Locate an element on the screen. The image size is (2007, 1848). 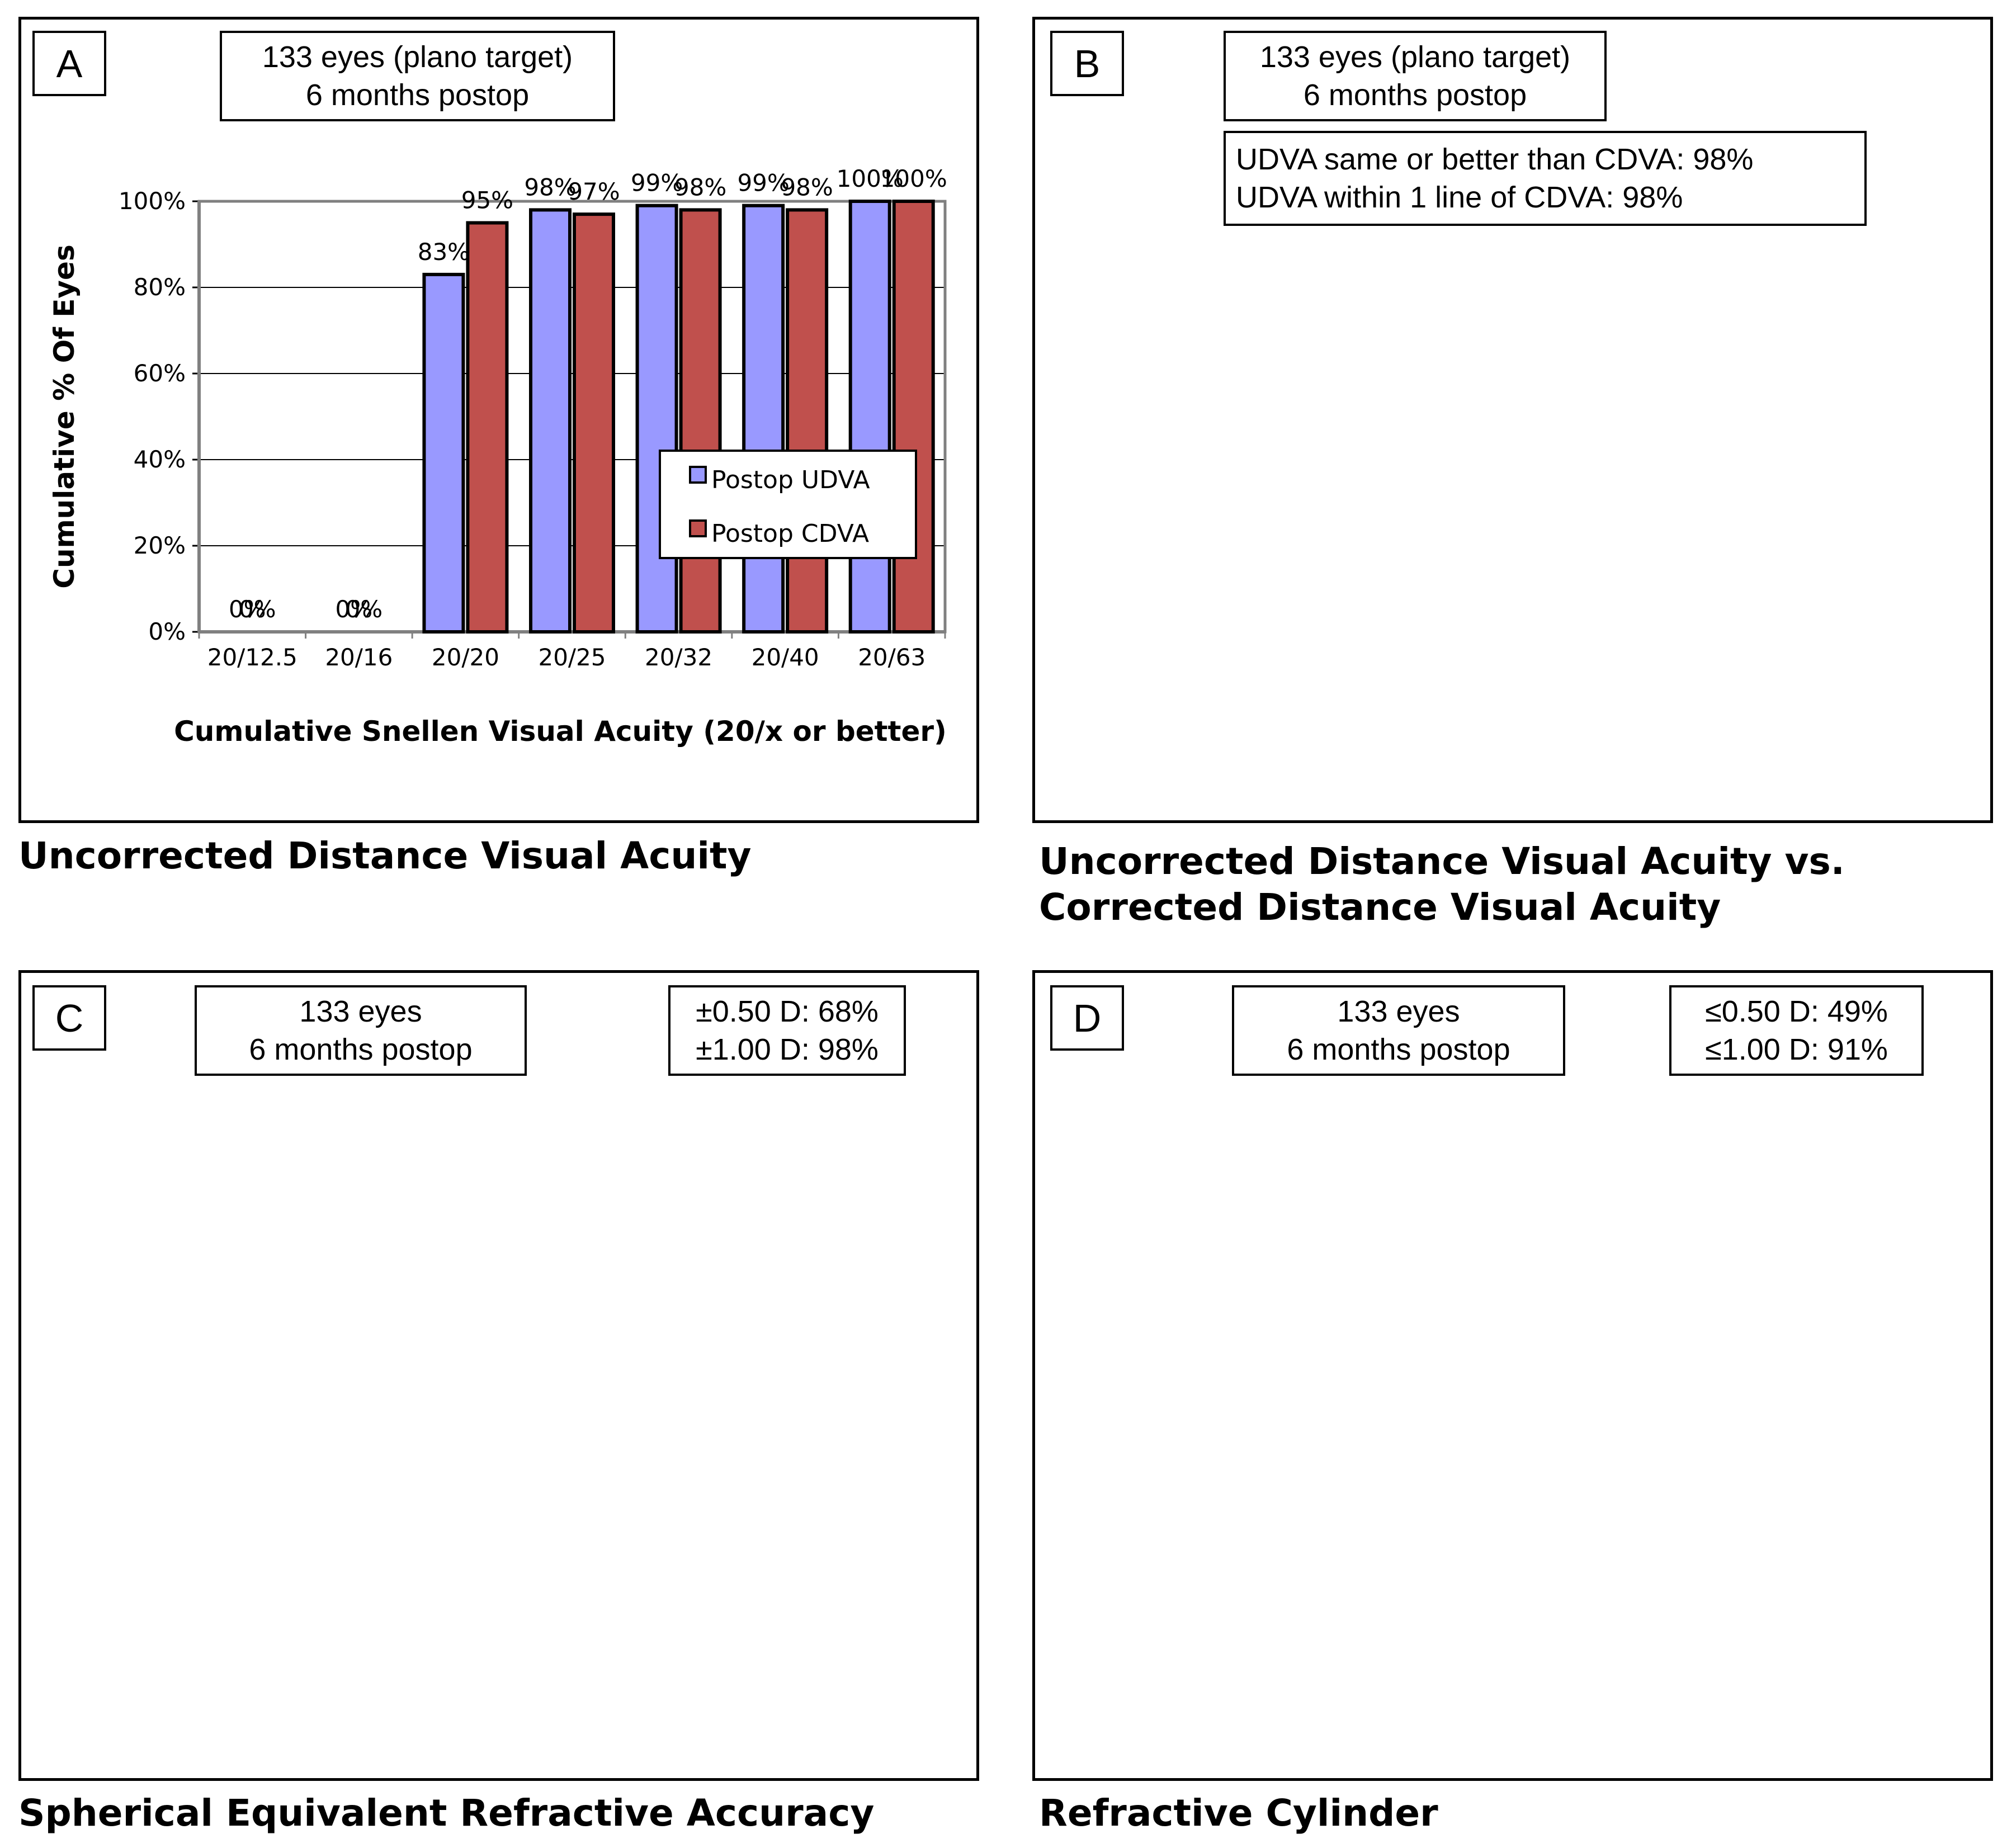
chart-a-legend-label: Postop CDVA is located at coordinates (790, 533).